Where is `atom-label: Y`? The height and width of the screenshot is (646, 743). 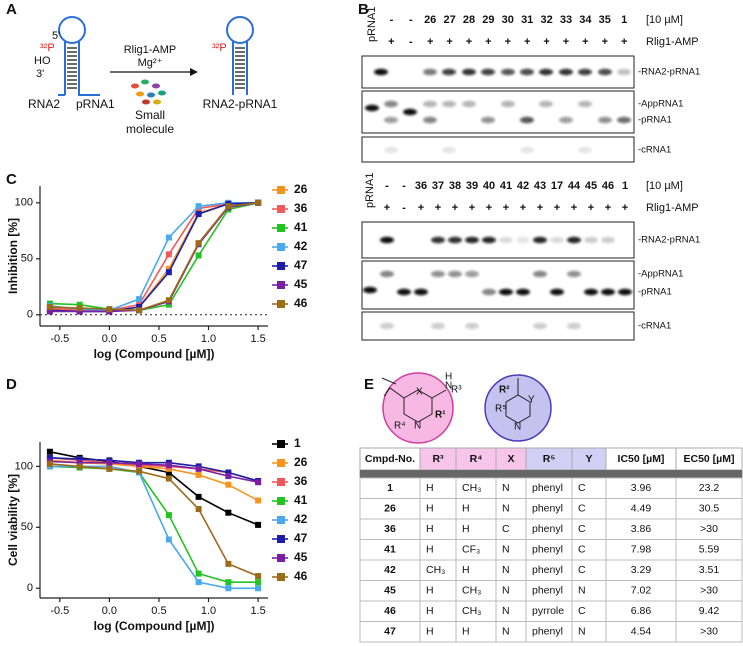 atom-label: Y is located at coordinates (531, 400).